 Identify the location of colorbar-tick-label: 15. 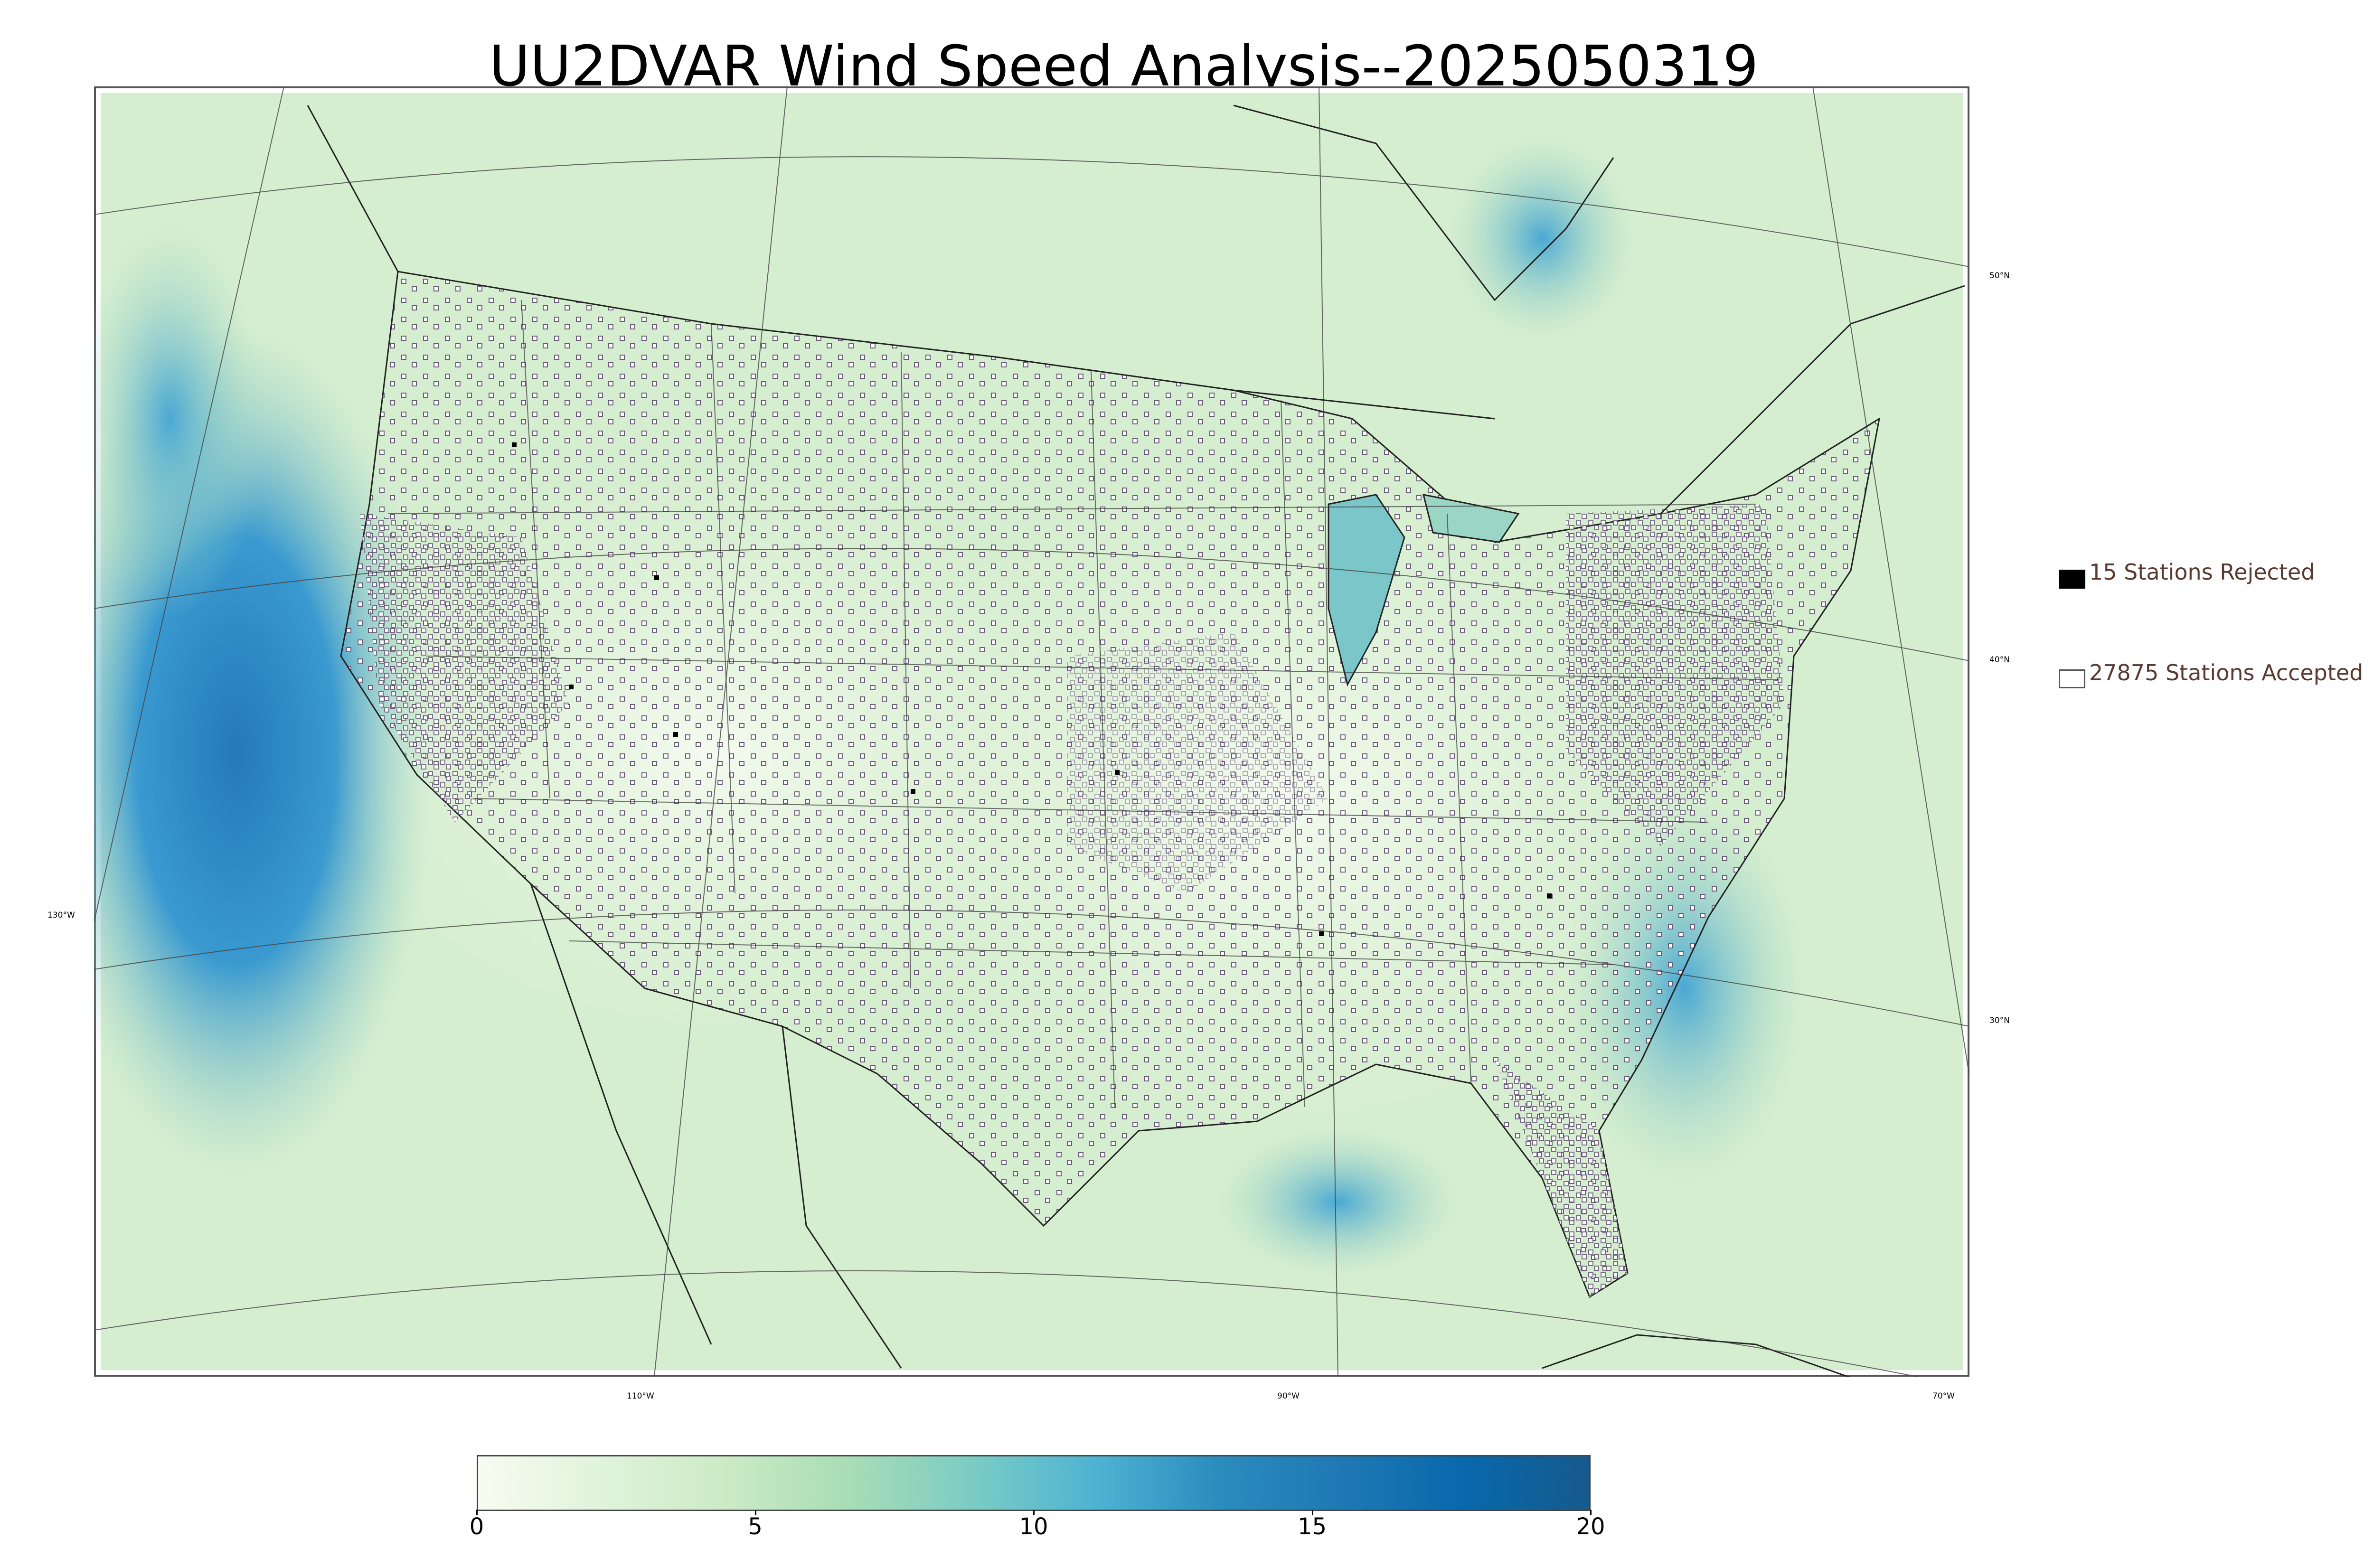
(1312, 1527).